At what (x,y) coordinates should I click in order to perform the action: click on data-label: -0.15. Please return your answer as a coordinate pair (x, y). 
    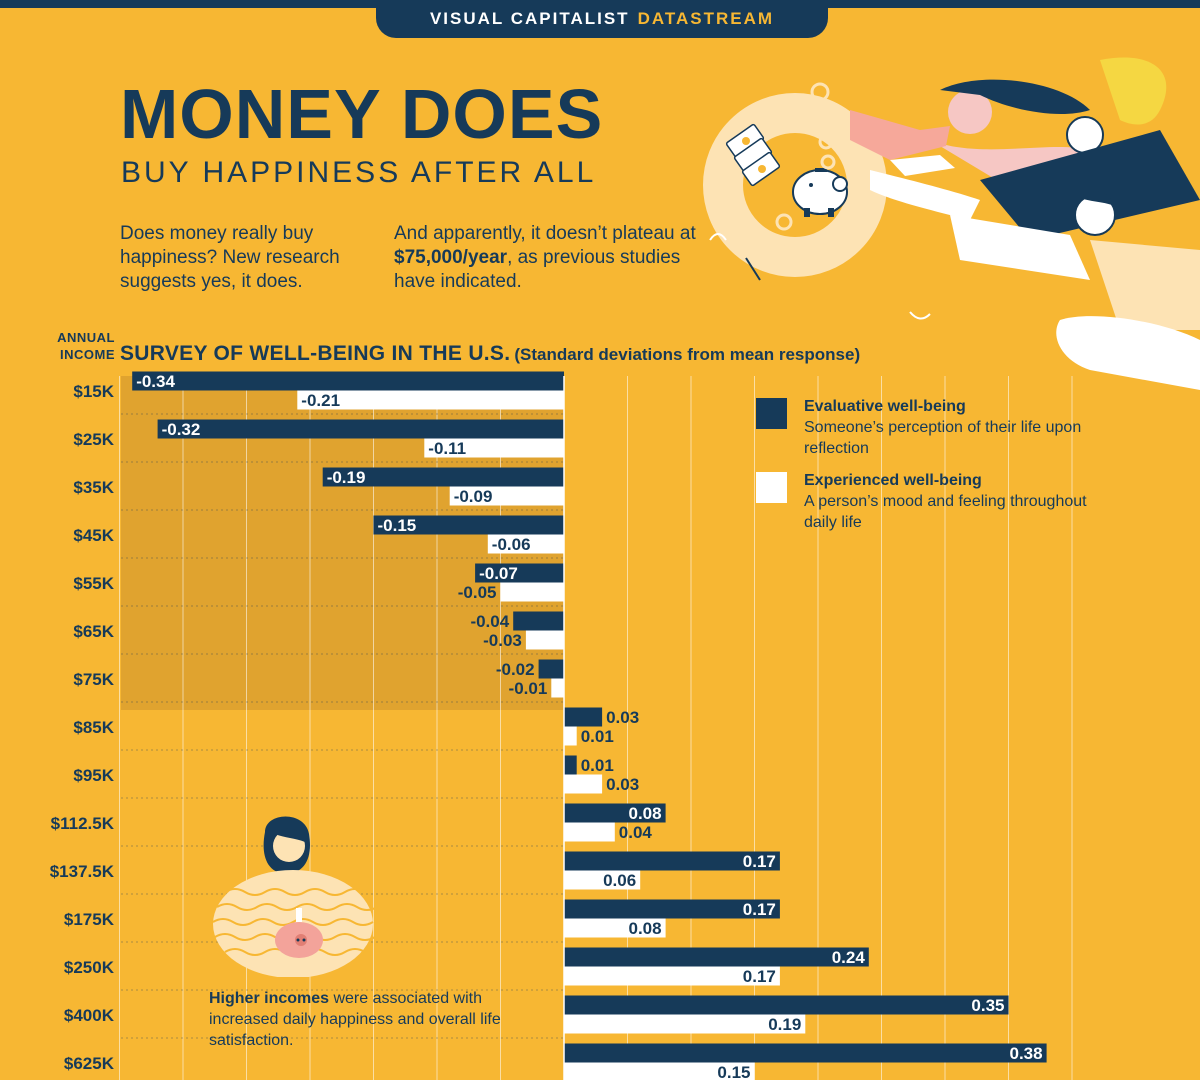
    Looking at the image, I should click on (397, 525).